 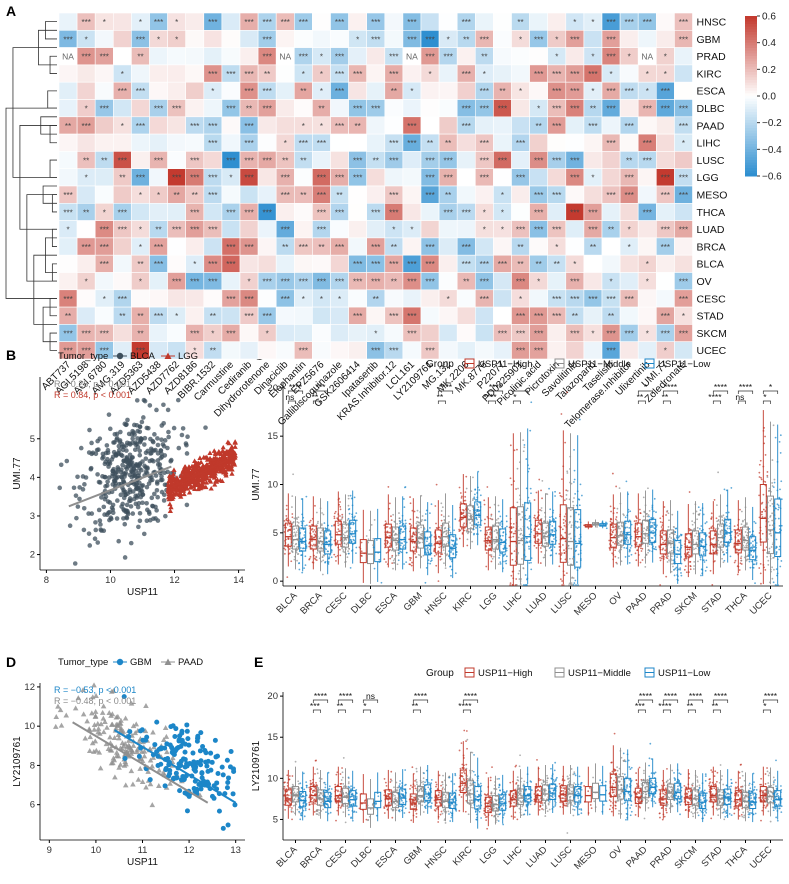 What do you see at coordinates (83, 356) in the screenshot?
I see `legend-title: Tumor_type` at bounding box center [83, 356].